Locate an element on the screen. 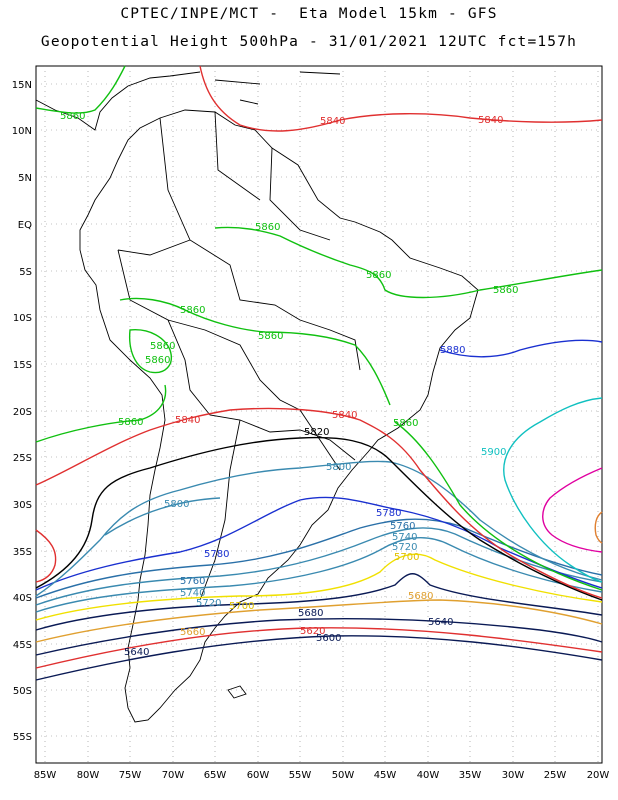 This screenshot has width=618, height=800. lon-label: 45W is located at coordinates (385, 775).